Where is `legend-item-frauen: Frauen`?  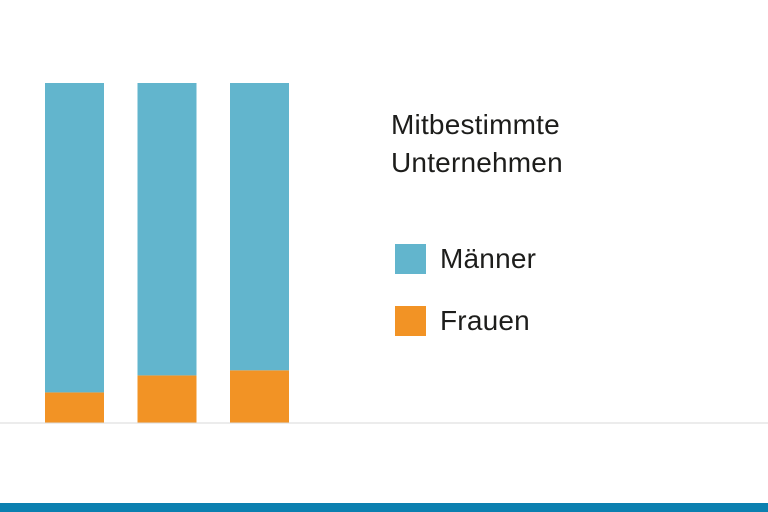
legend-item-frauen: Frauen is located at coordinates (462, 320).